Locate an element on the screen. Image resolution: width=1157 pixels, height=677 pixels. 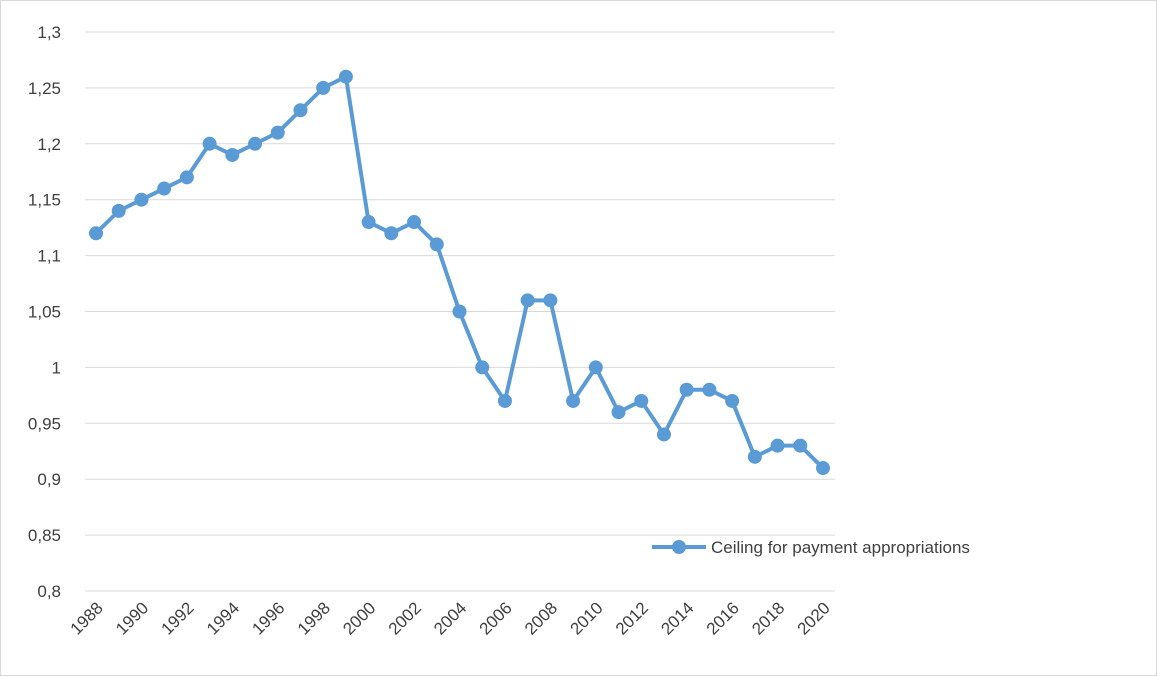
x-tick-label: 2010 is located at coordinates (586, 618).